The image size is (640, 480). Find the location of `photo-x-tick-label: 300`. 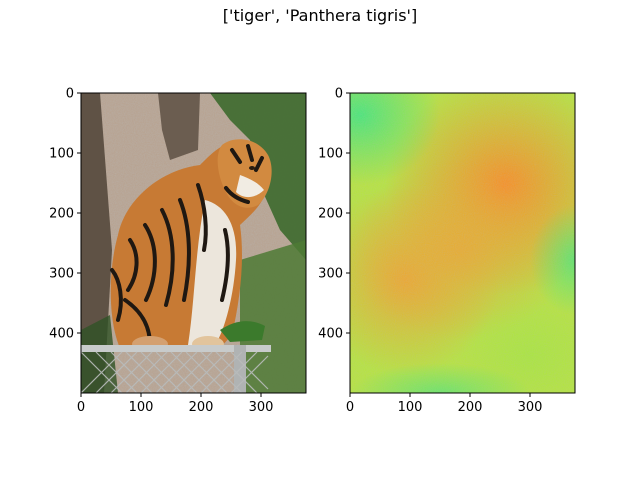

photo-x-tick-label: 300 is located at coordinates (261, 407).